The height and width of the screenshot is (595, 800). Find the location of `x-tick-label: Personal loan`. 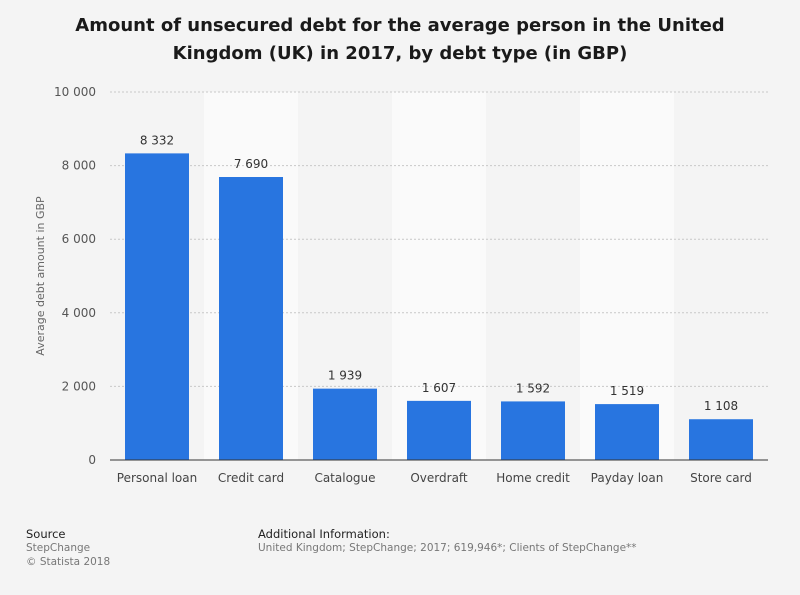

x-tick-label: Personal loan is located at coordinates (157, 478).